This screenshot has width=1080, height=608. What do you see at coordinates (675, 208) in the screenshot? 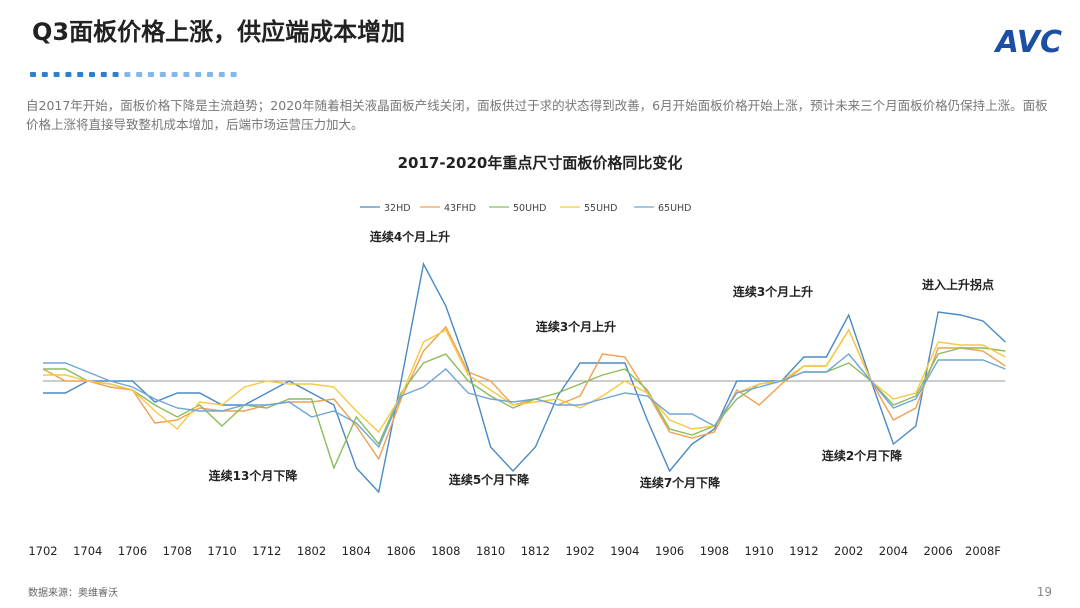
I see `legend-label: 65UHD` at bounding box center [675, 208].